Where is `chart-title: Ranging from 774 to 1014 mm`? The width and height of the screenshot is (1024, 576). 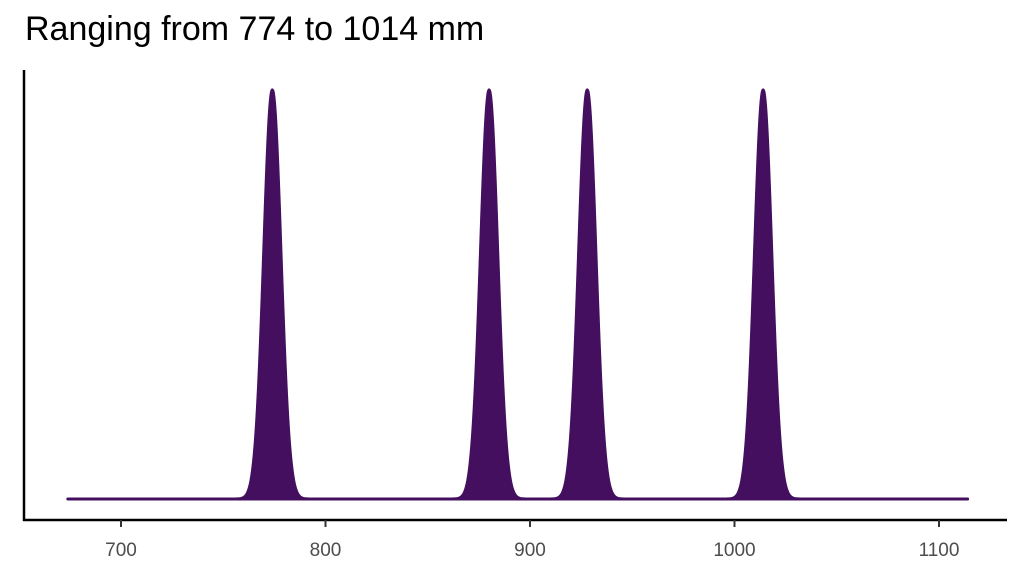 chart-title: Ranging from 774 to 1014 mm is located at coordinates (255, 29).